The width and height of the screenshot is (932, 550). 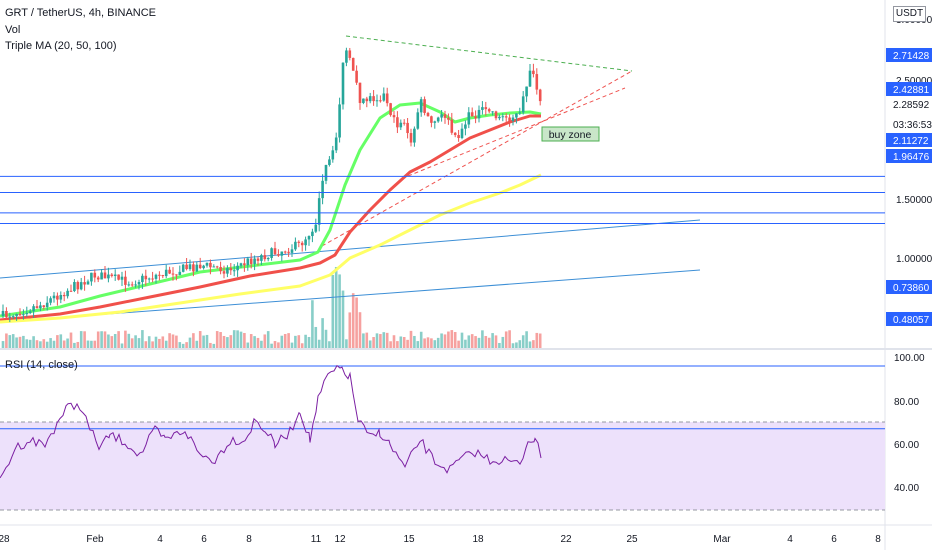 I want to click on currency-button: USDT, so click(x=909, y=14).